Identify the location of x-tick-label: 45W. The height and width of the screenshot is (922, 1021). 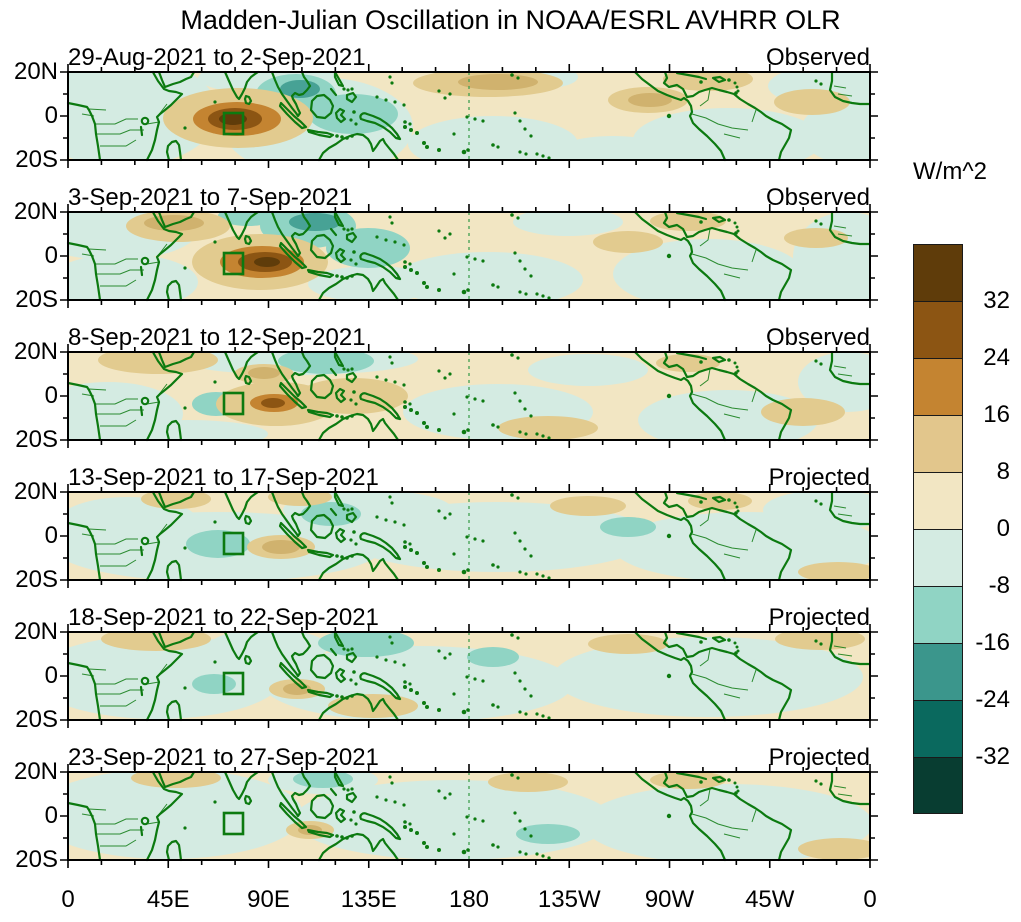
(770, 899).